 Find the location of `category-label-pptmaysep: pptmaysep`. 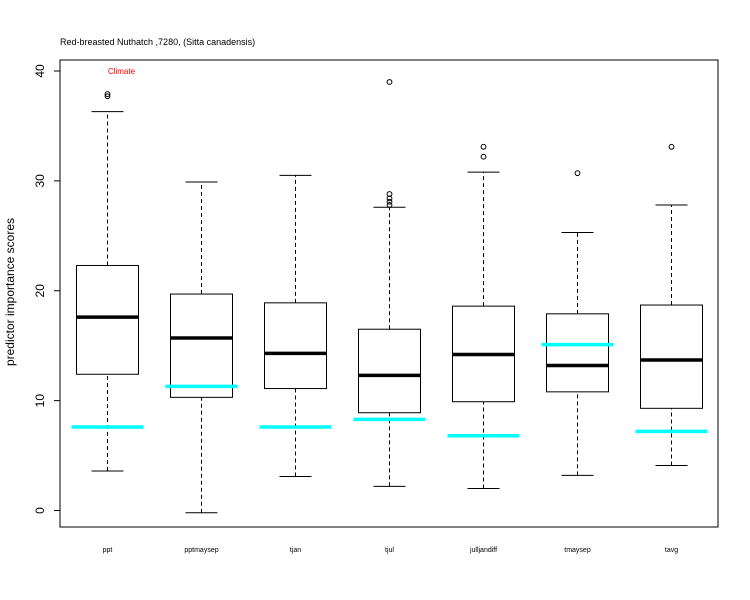

category-label-pptmaysep: pptmaysep is located at coordinates (201, 550).